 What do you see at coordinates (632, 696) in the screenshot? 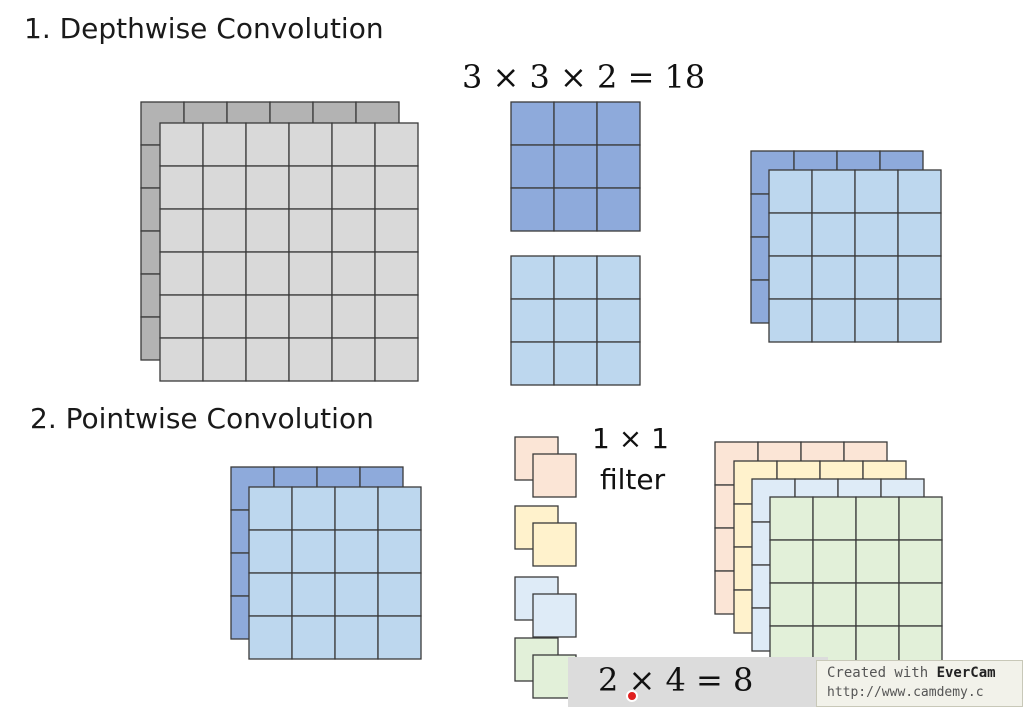
I see `cursor-dot-icon` at bounding box center [632, 696].